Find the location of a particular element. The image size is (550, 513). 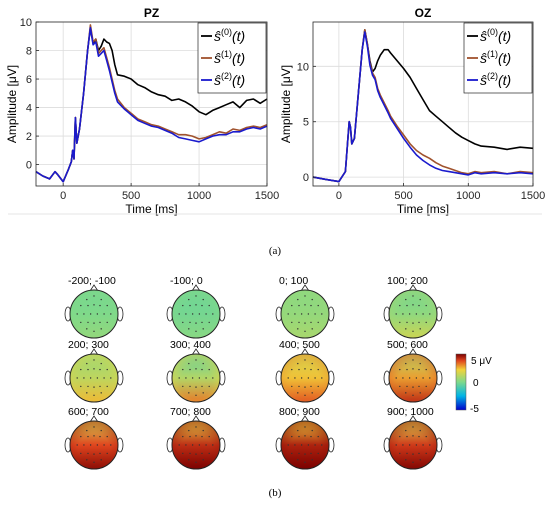

scalp-map: 600; 700 is located at coordinates (94, 438).